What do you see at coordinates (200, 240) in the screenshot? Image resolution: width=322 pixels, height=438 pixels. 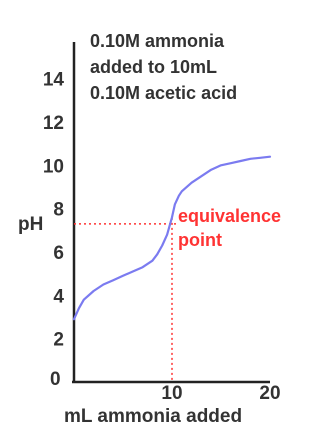 I see `equivalence-point-label-line: point` at bounding box center [200, 240].